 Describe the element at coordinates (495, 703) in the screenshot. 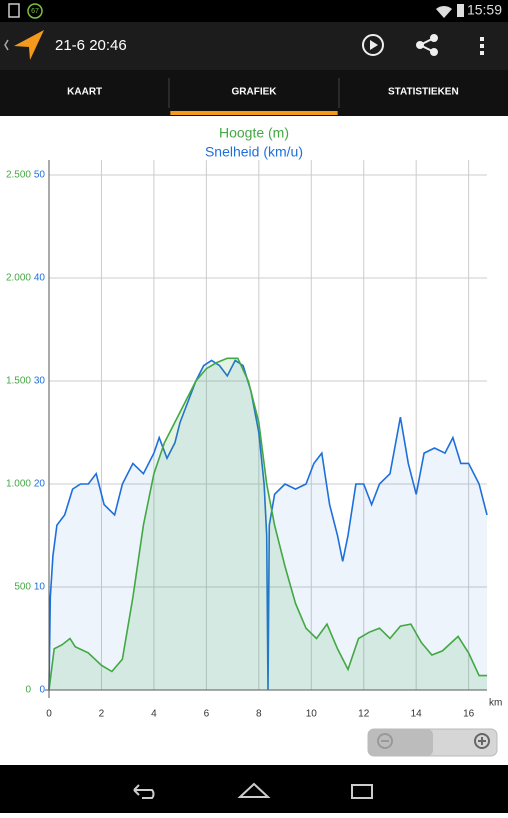

I see `x-axis-label: km` at that location.